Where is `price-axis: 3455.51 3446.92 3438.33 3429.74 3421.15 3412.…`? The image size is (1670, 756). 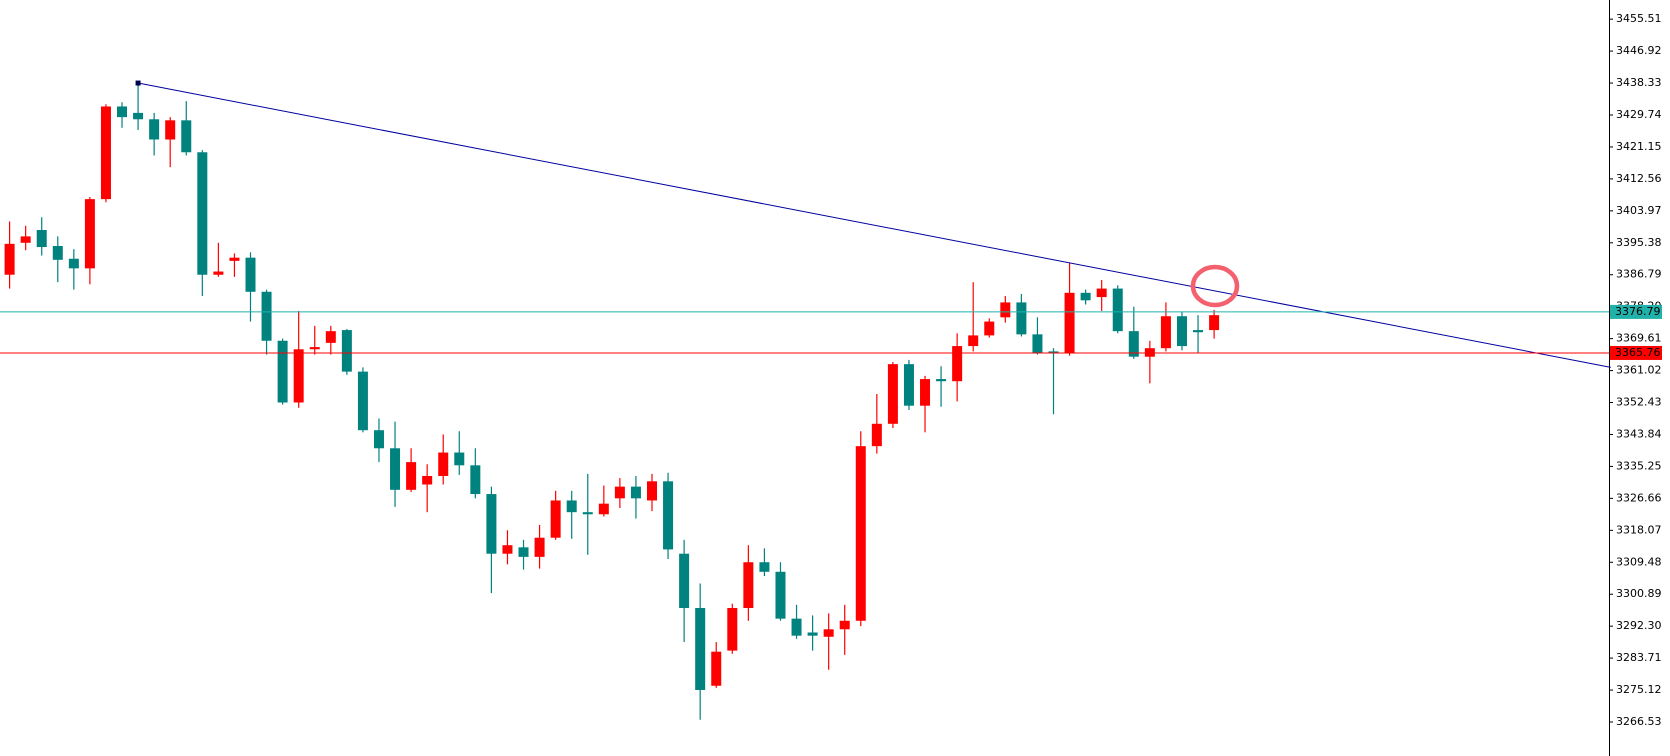
price-axis: 3455.51 3446.92 3438.33 3429.74 3421.15 3412.… is located at coordinates (1635, 370).